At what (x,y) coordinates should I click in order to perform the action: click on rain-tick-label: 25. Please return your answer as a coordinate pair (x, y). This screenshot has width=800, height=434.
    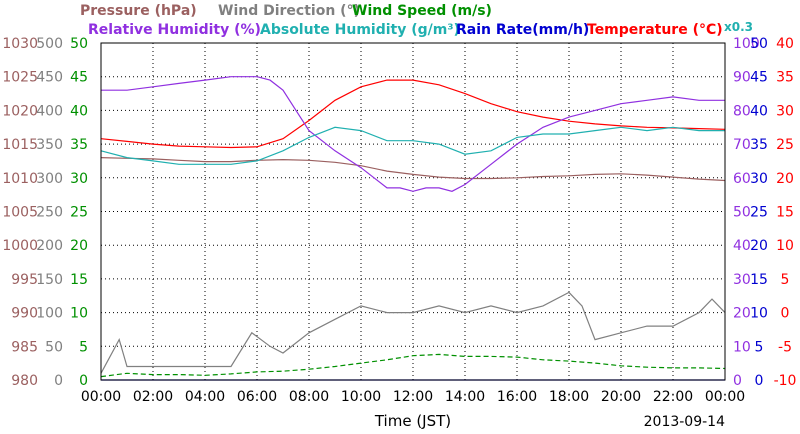
    Looking at the image, I should click on (759, 213).